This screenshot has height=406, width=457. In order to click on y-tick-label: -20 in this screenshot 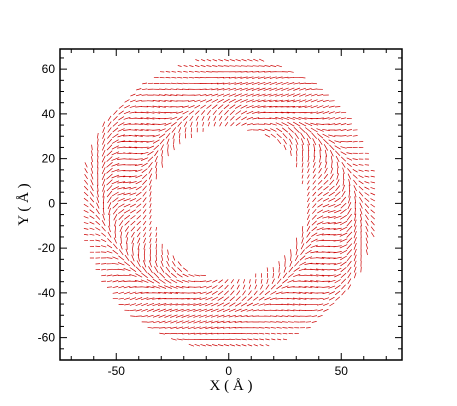, I will do `click(47, 248)`.